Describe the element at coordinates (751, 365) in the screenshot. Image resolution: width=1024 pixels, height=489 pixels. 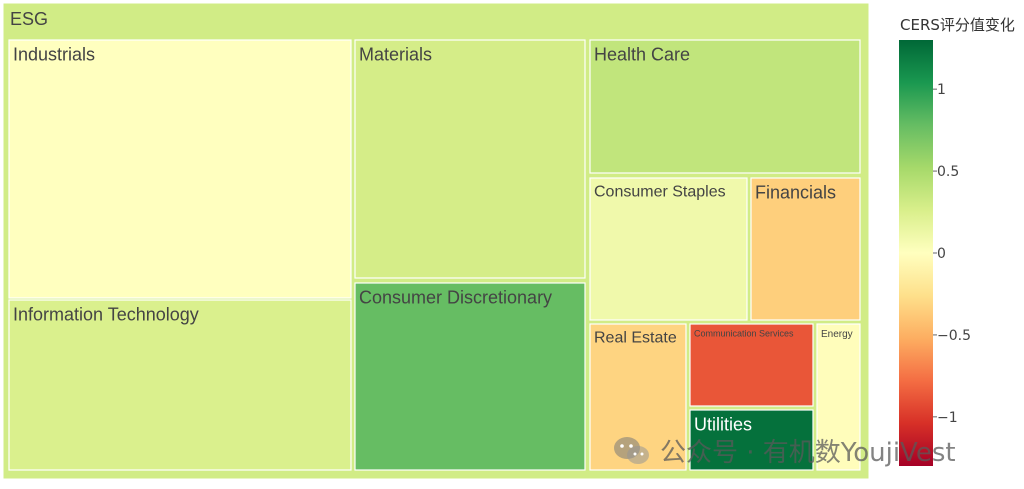
I see `treemap-tile-communication-services` at that location.